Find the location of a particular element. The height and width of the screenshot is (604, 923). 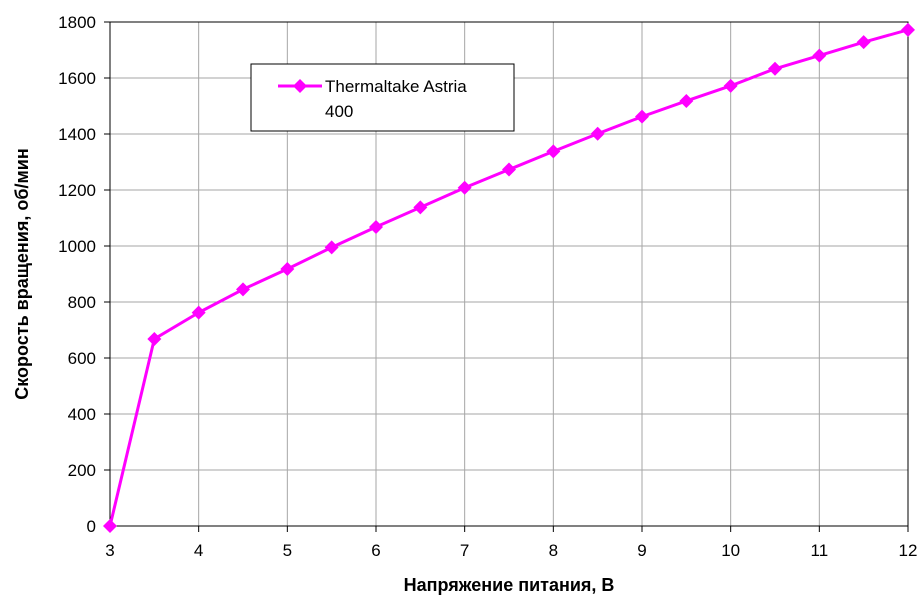

x-tick-label: 8 is located at coordinates (553, 550).